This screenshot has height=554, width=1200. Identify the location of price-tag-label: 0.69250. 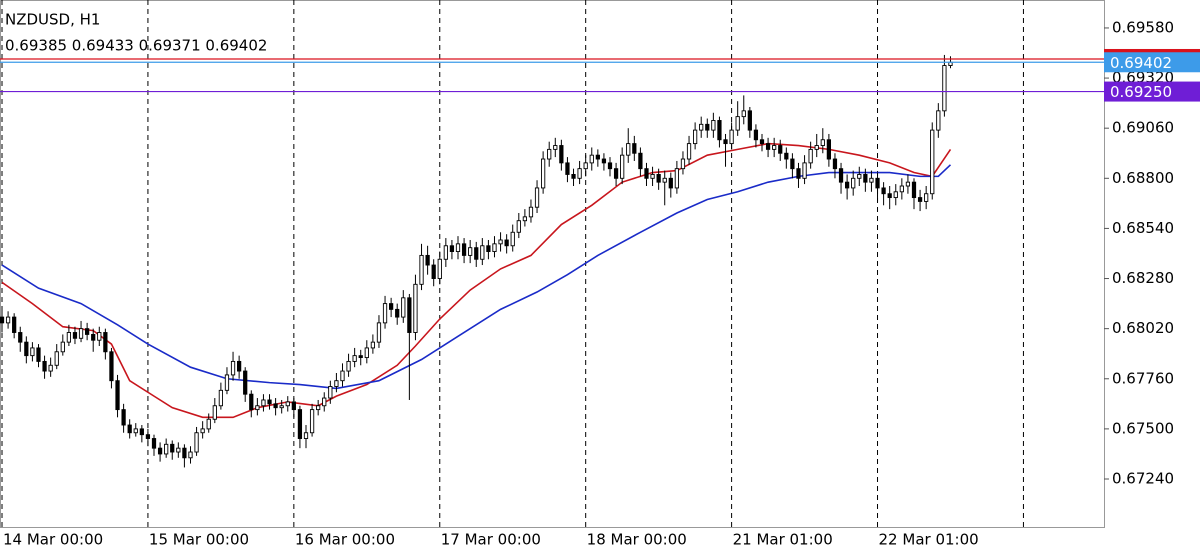
(1141, 92).